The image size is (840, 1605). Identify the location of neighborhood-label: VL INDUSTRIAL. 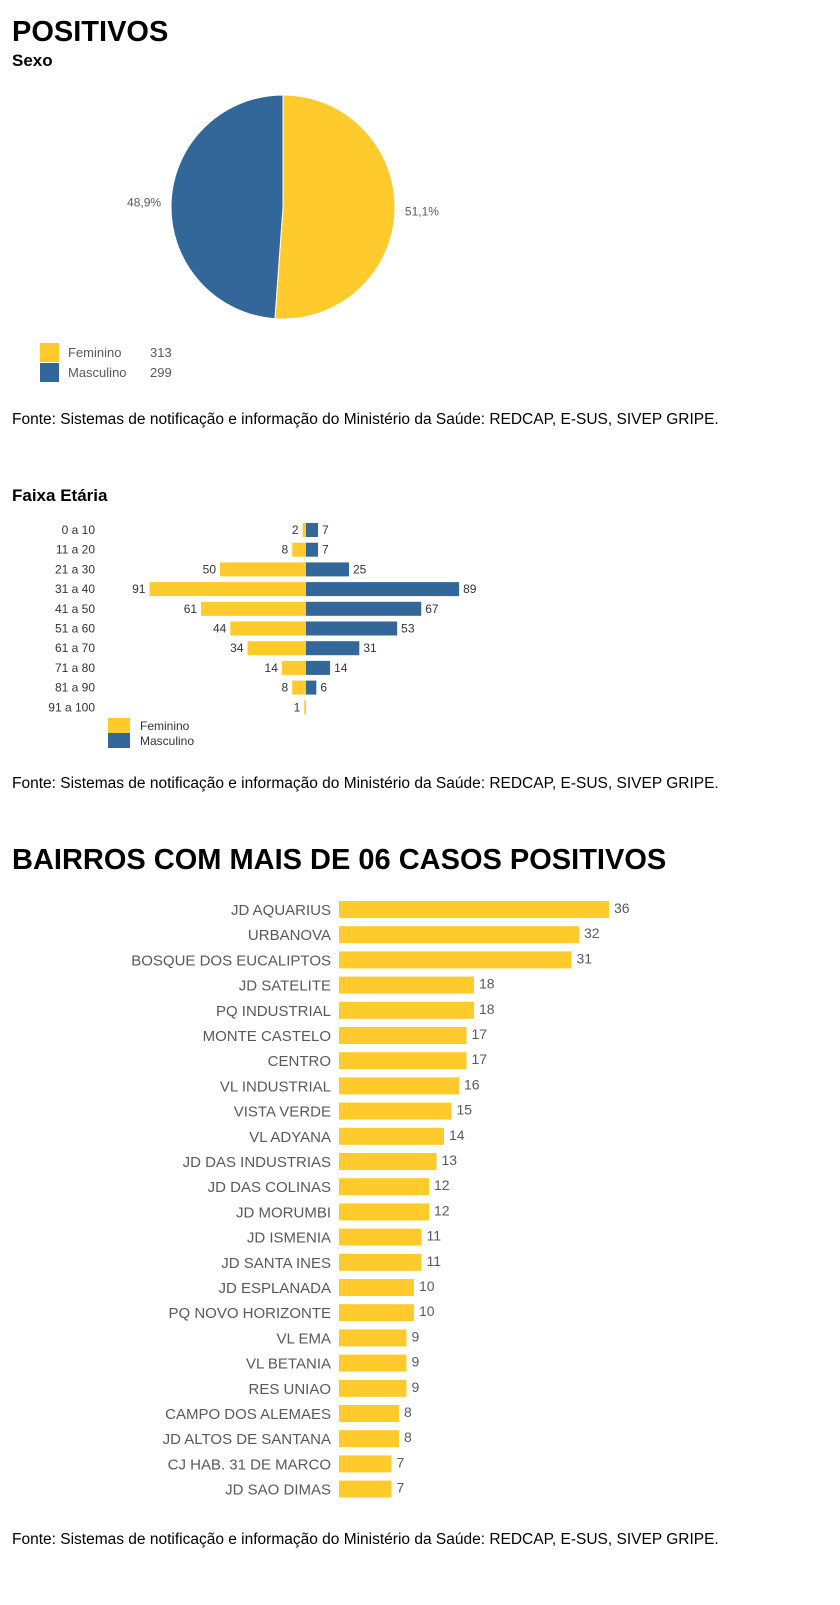
(275, 1086).